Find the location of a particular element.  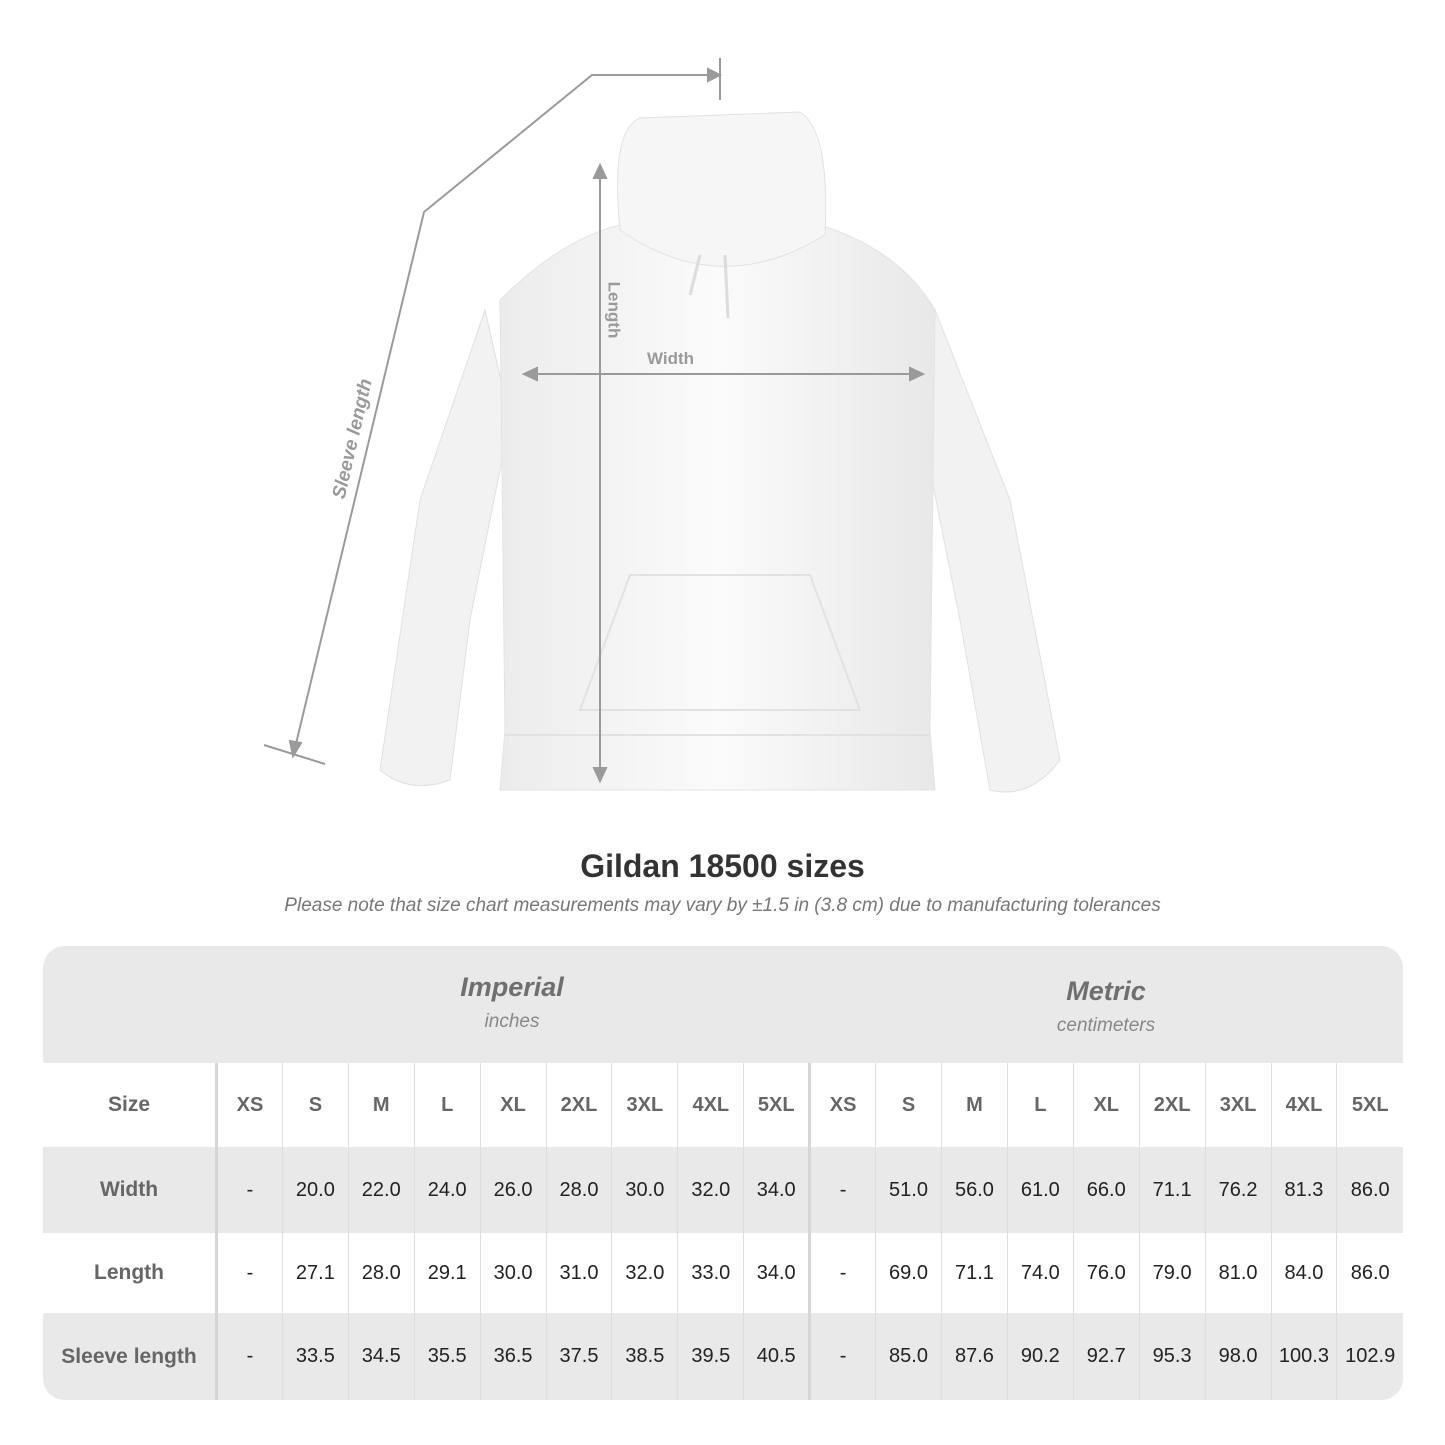

imperial-value-cell: 29.1 is located at coordinates (447, 1273).